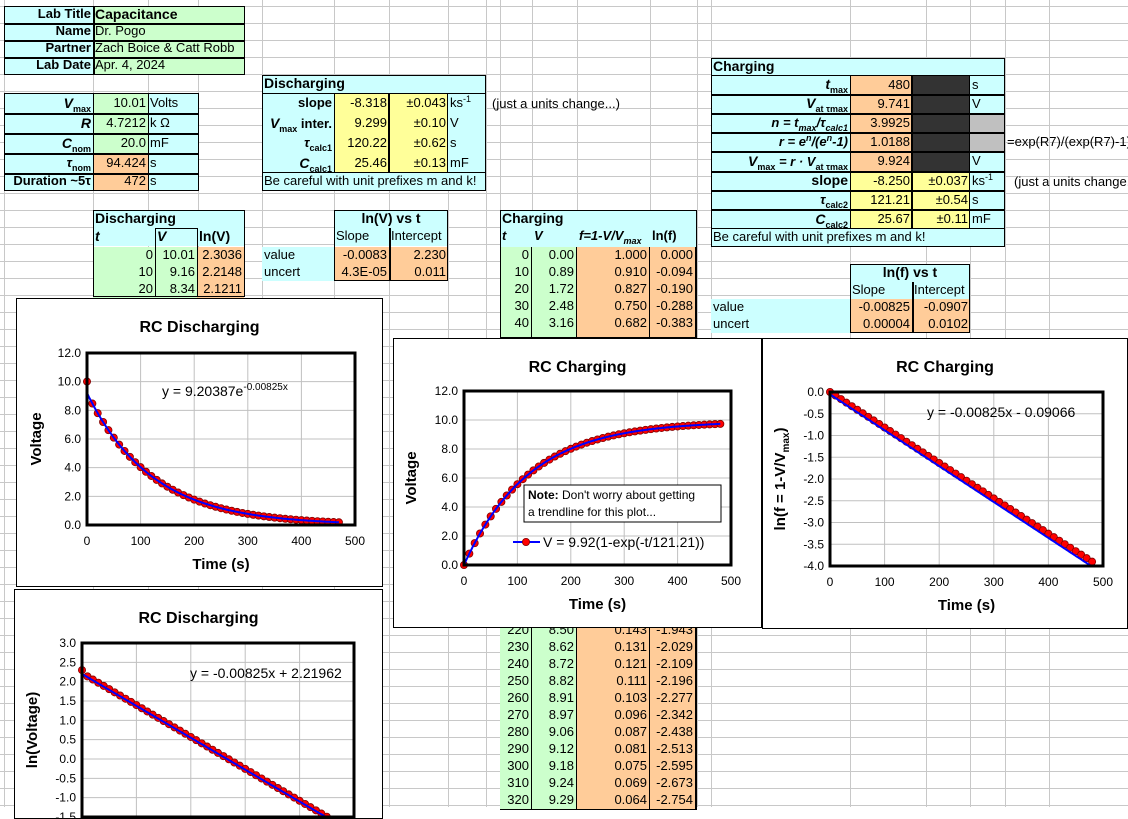  Describe the element at coordinates (673, 715) in the screenshot. I see `table-cell: -2.342` at that location.